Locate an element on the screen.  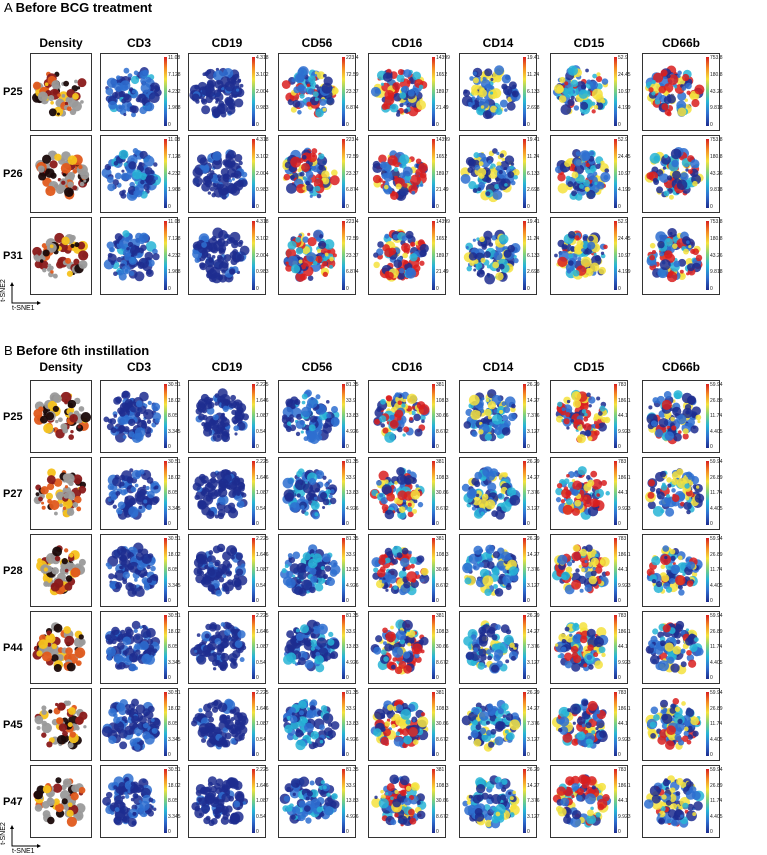
colorbar-tick: 108.3 is located at coordinates (442, 632).